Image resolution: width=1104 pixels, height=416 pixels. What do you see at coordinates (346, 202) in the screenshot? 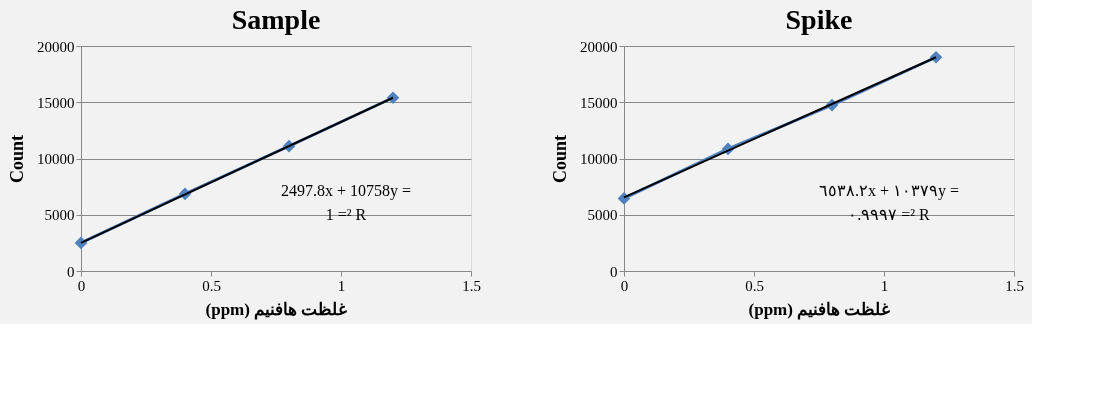
I see `annotation: 2497.8x + 10758y = 1 =² R` at bounding box center [346, 202].